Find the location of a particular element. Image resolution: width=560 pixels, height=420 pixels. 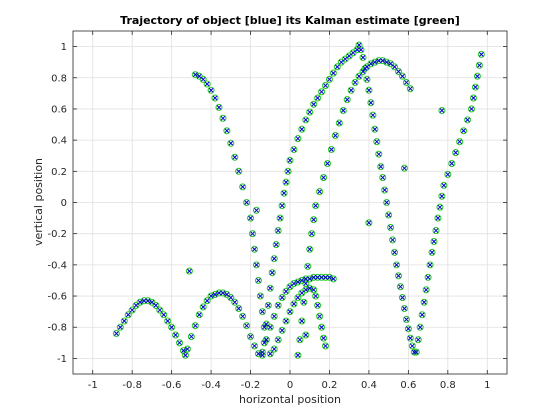

y-tick-label: 0.4 is located at coordinates (59, 141).